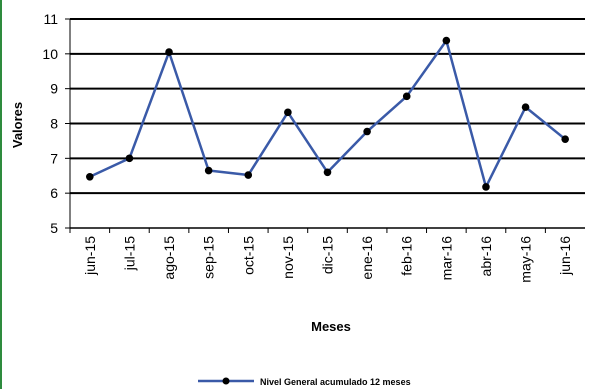 The height and width of the screenshot is (389, 589). Describe the element at coordinates (54, 228) in the screenshot. I see `y-tick-label-5: 5` at that location.